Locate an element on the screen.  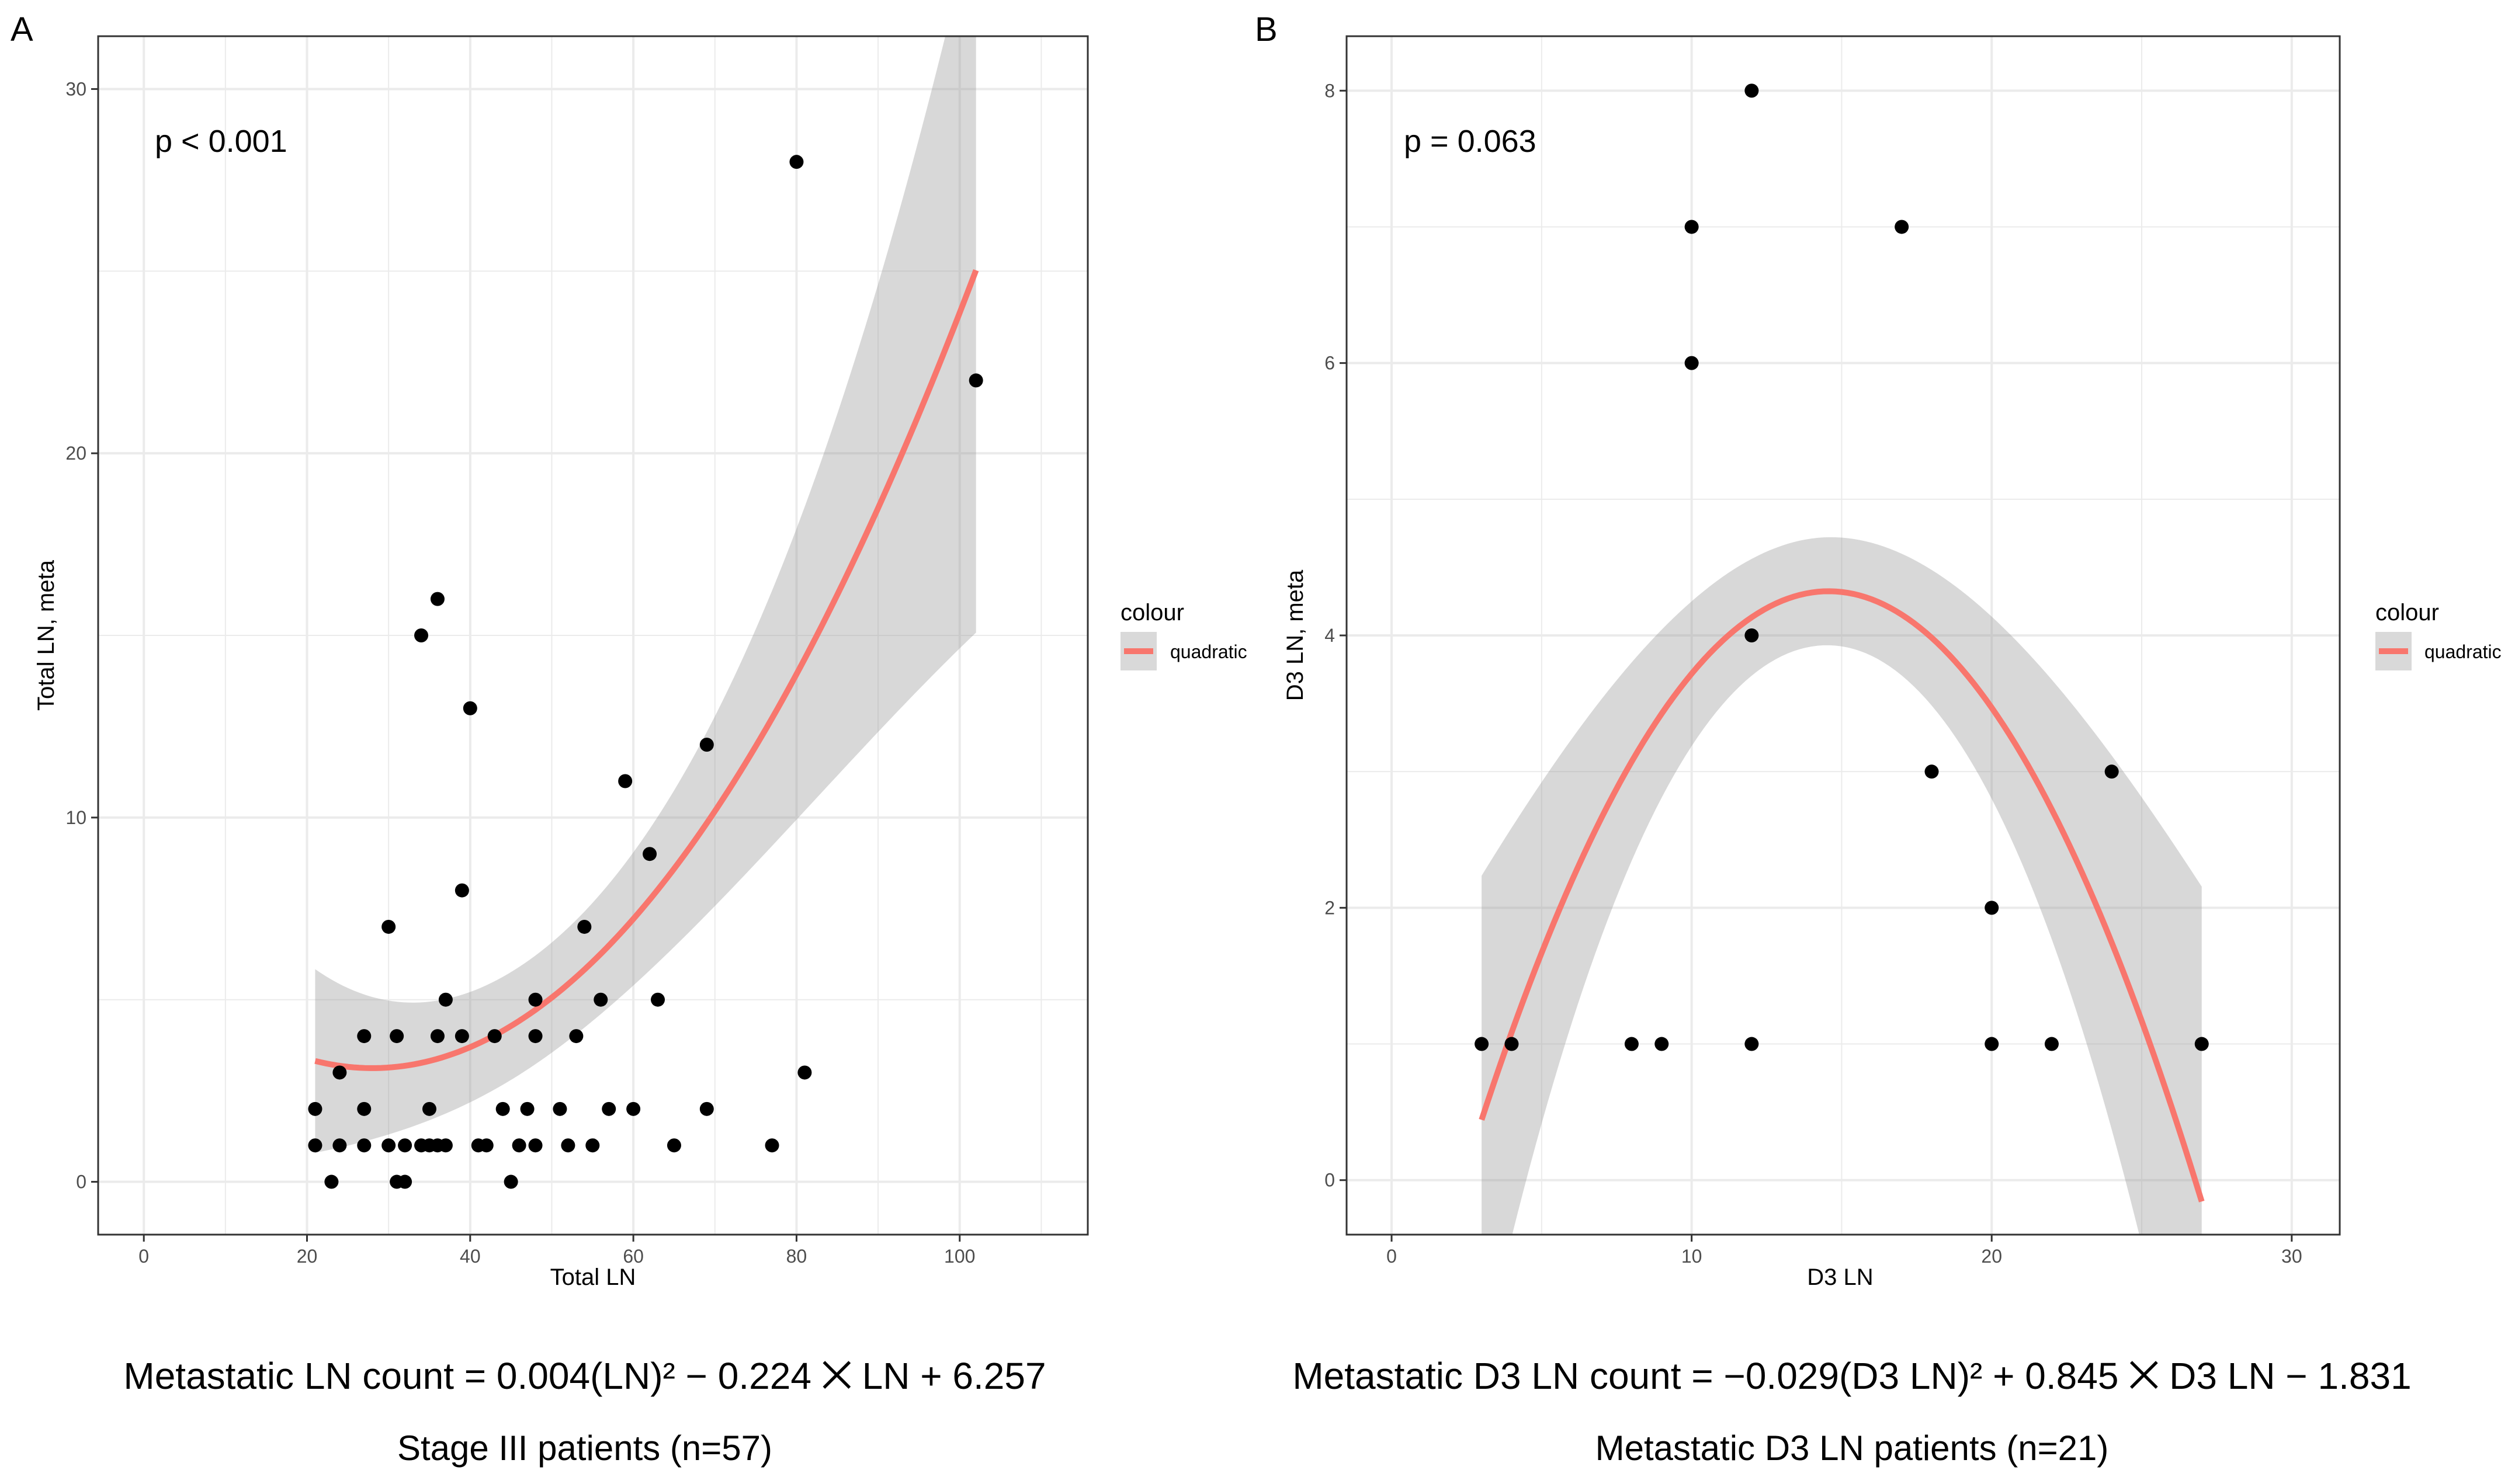
panel-a-legend: colour quadratic is located at coordinates (1184, 635).